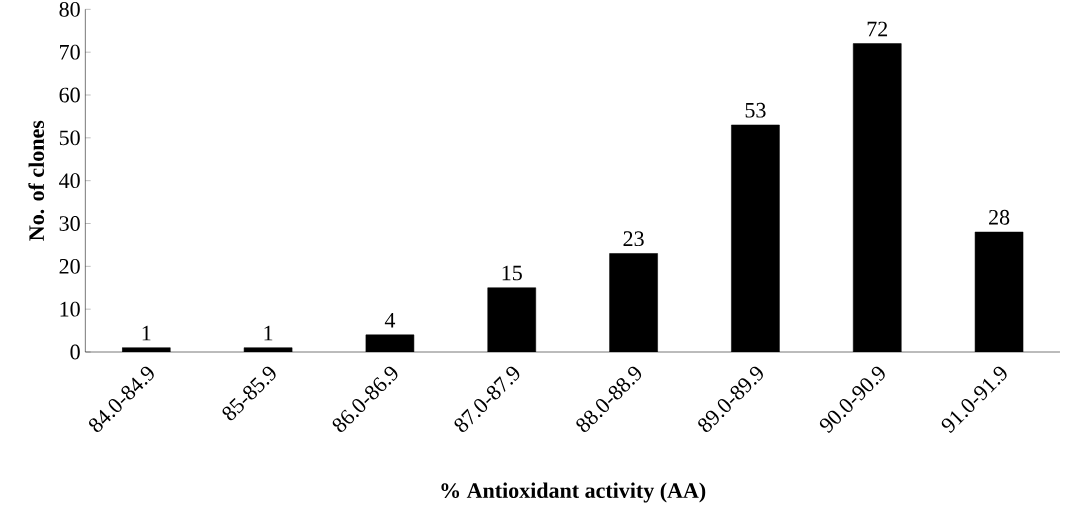 This screenshot has height=526, width=1072. Describe the element at coordinates (755, 110) in the screenshot. I see `data-label: 53` at that location.